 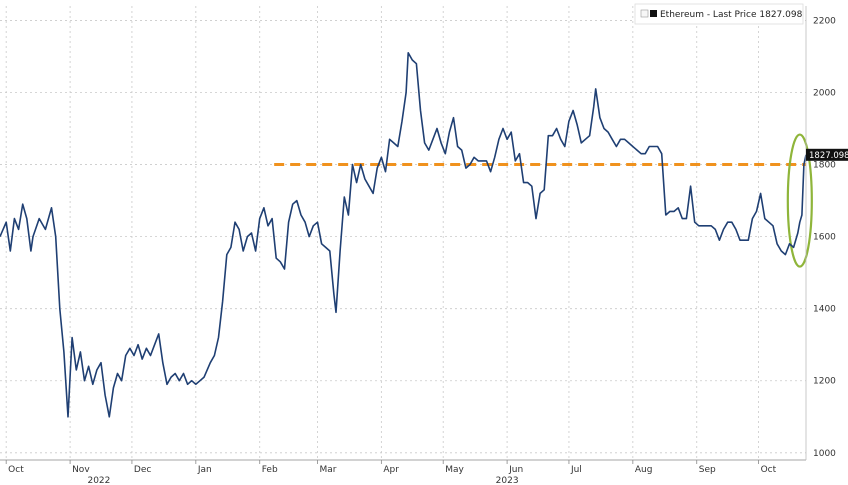 I want to click on highlight-ellipse, so click(x=799, y=200).